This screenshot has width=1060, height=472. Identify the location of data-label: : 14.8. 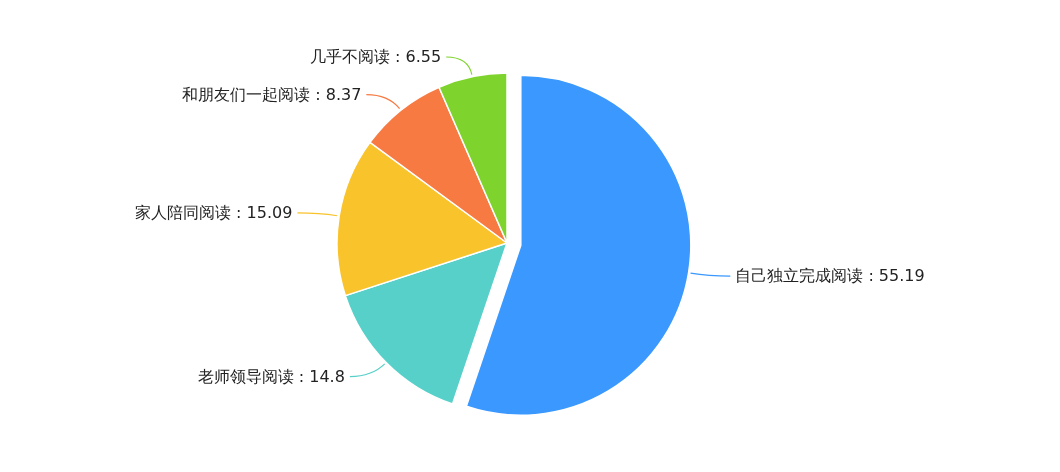
(321, 376).